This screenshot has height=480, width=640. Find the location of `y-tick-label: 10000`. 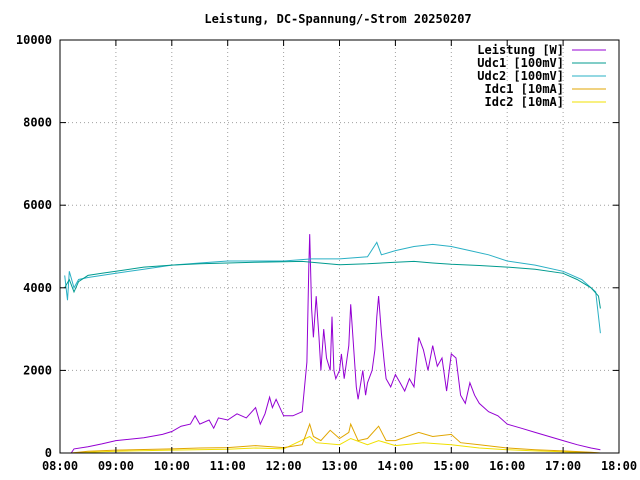

y-tick-label: 10000 is located at coordinates (34, 40).